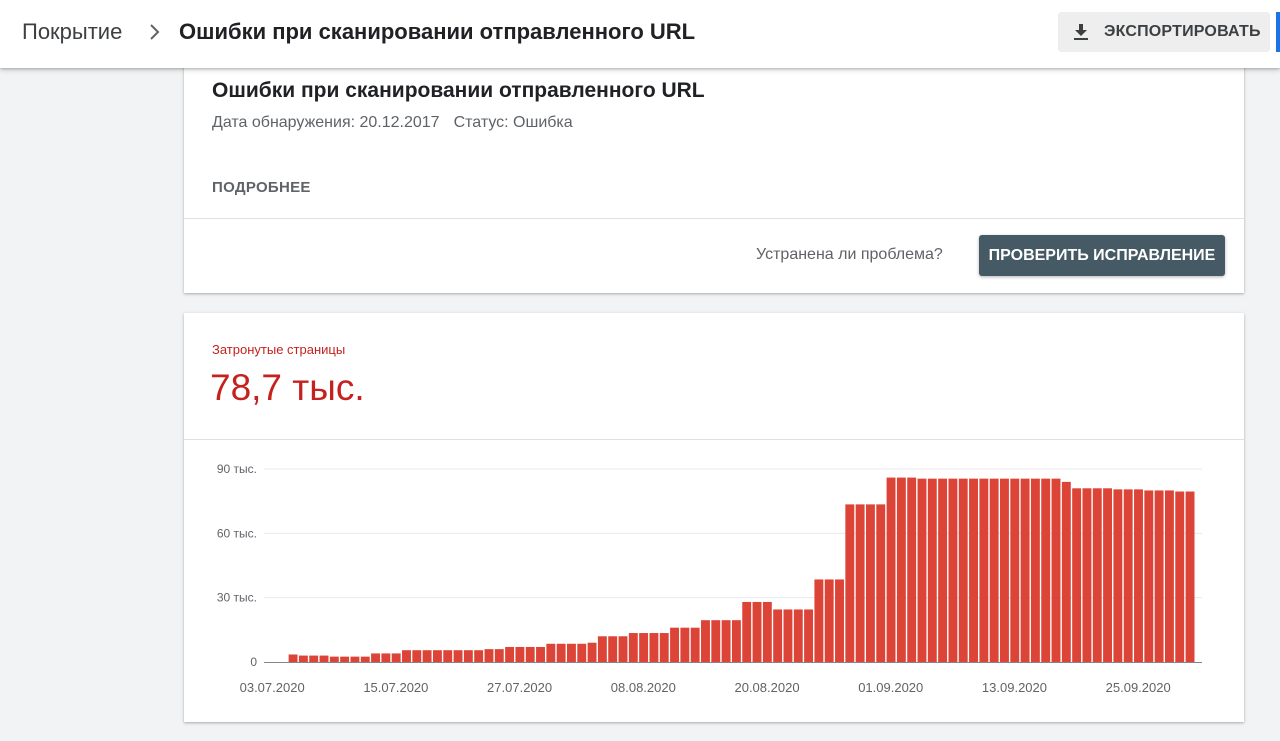  Describe the element at coordinates (849, 254) in the screenshot. I see `fix-question: Устранена ли проблема?` at that location.